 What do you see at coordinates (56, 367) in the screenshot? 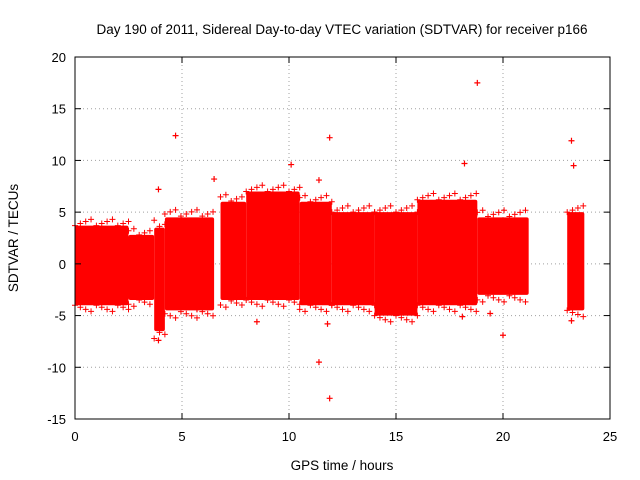
I see `y-tick-label: -10` at bounding box center [56, 367].